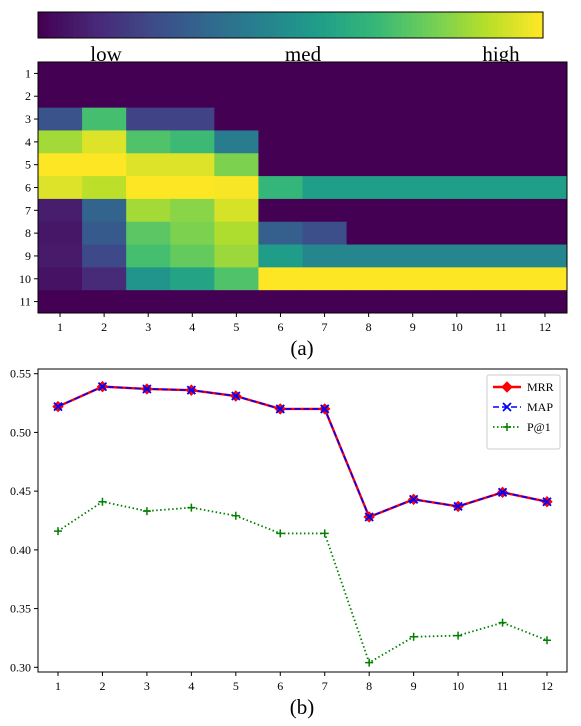 The width and height of the screenshot is (581, 726). What do you see at coordinates (28, 187) in the screenshot?
I see `heatmap-y-ticks: 1 2 3 4 5 6 7 8 9 10 11` at bounding box center [28, 187].